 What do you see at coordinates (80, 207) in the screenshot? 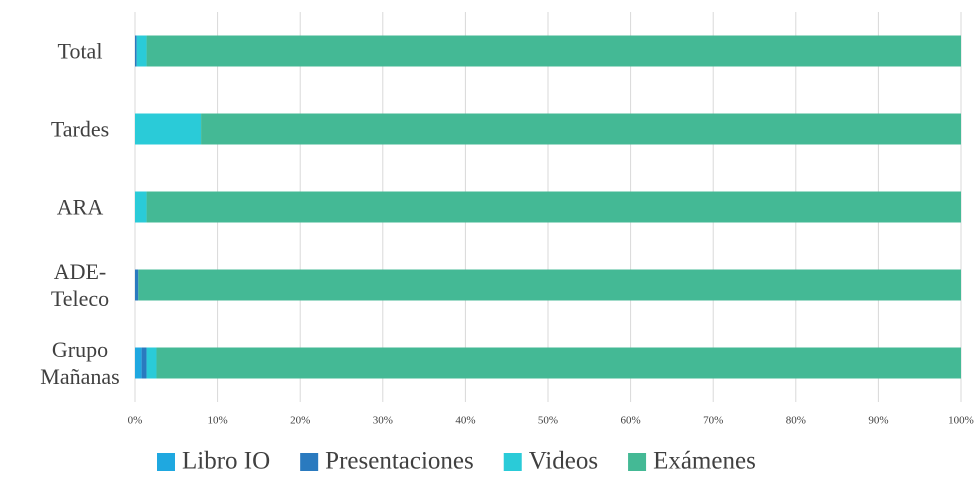
I see `y-tick-label: ARA` at bounding box center [80, 207].